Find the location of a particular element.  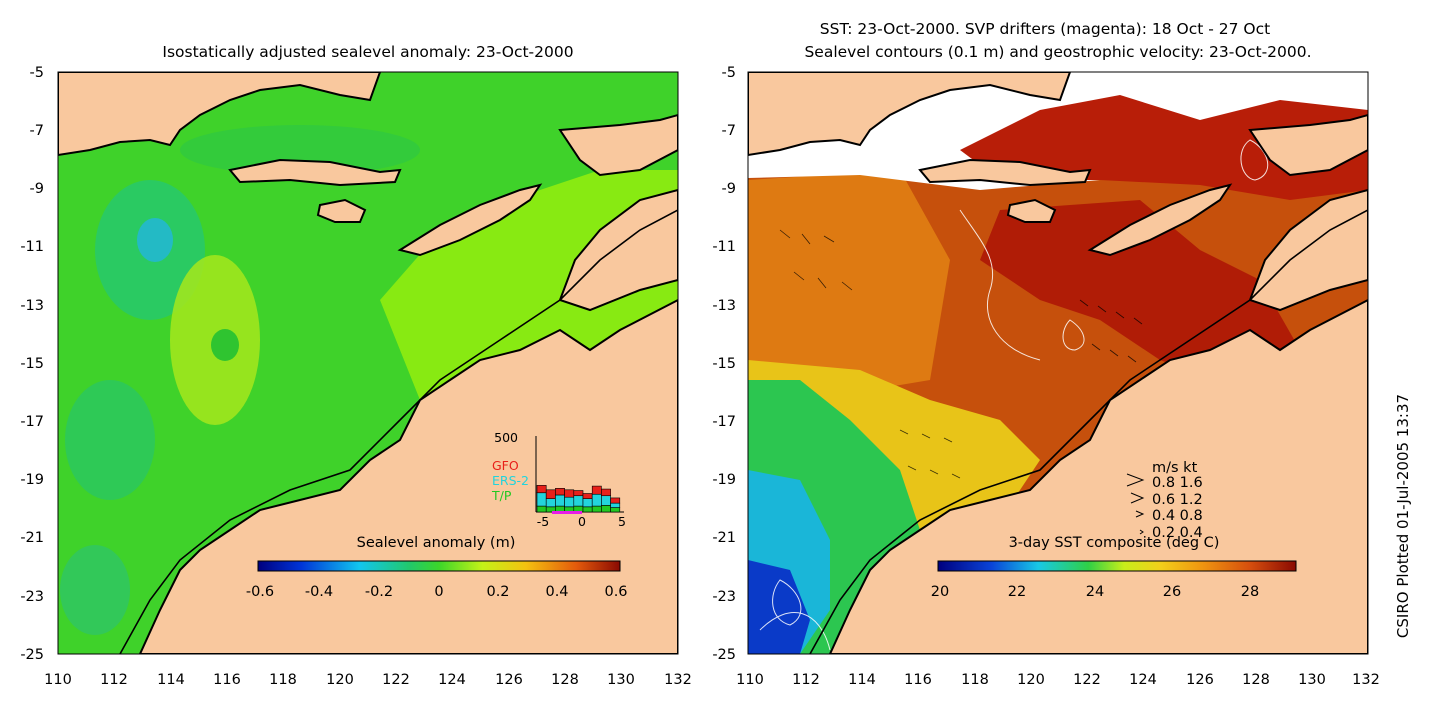

sealevel-cb-tick-0: -0.6 is located at coordinates (260, 592).